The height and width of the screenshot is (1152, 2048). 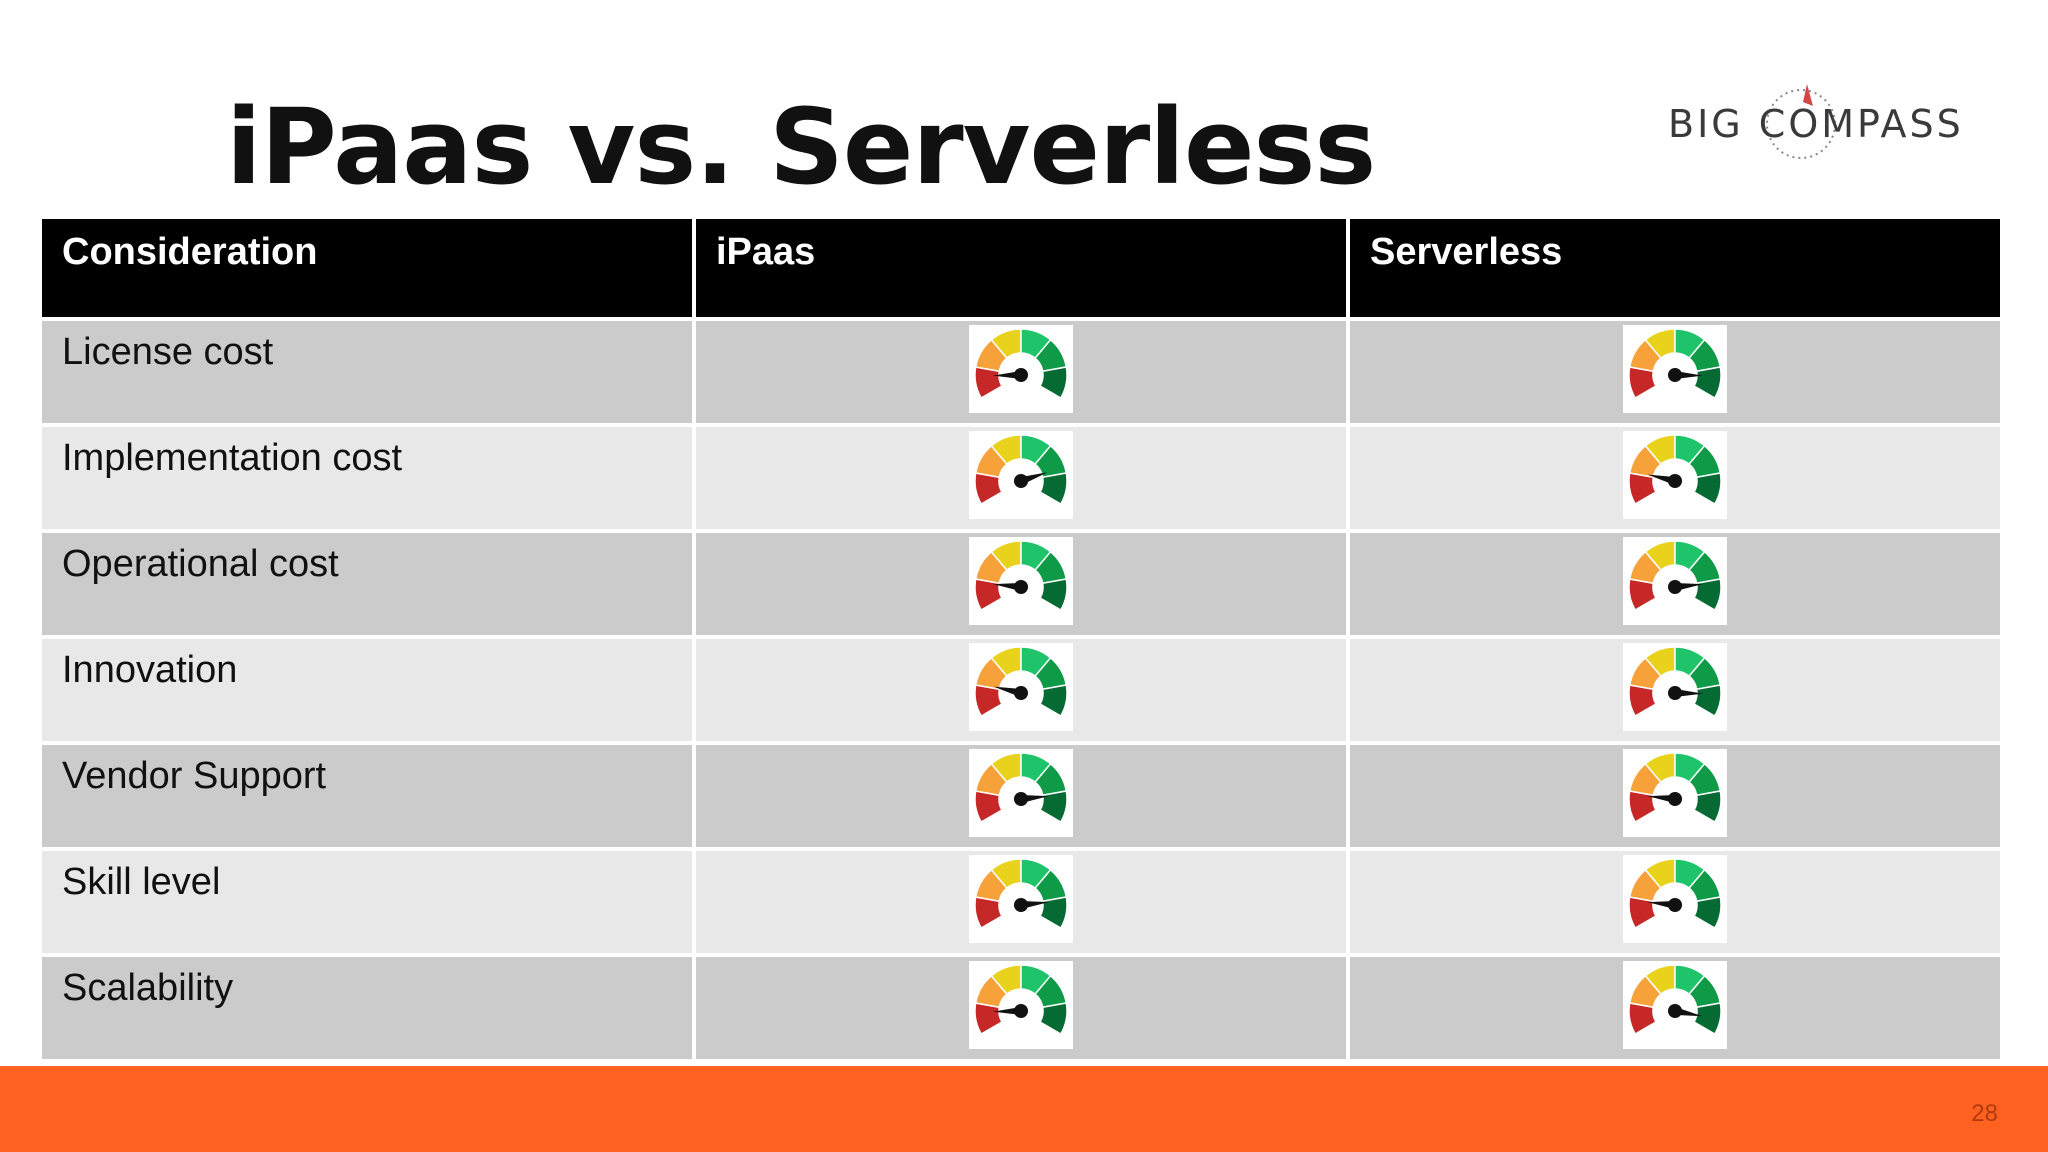 What do you see at coordinates (1801, 121) in the screenshot?
I see `compass-ring-icon` at bounding box center [1801, 121].